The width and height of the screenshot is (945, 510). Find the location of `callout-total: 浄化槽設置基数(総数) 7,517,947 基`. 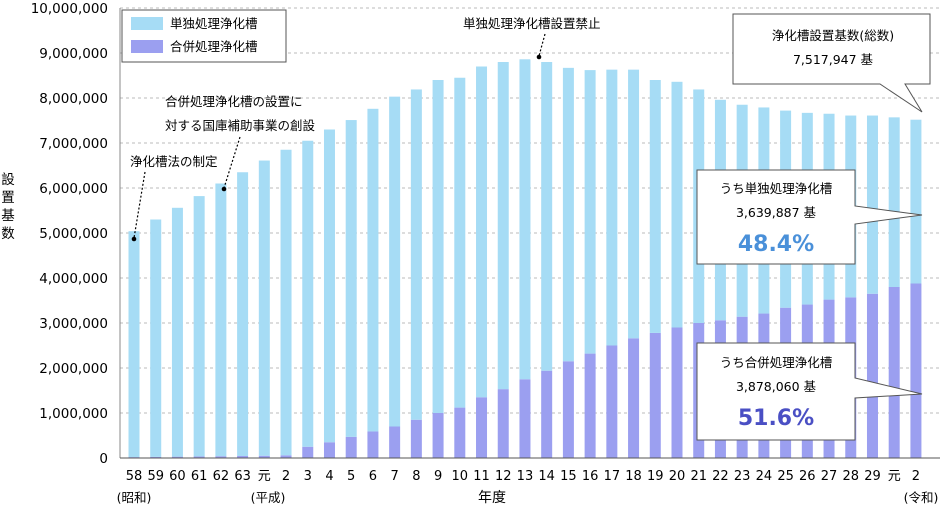

callout-total: 浄化槽設置基数(総数) 7,517,947 基 is located at coordinates (831, 63).